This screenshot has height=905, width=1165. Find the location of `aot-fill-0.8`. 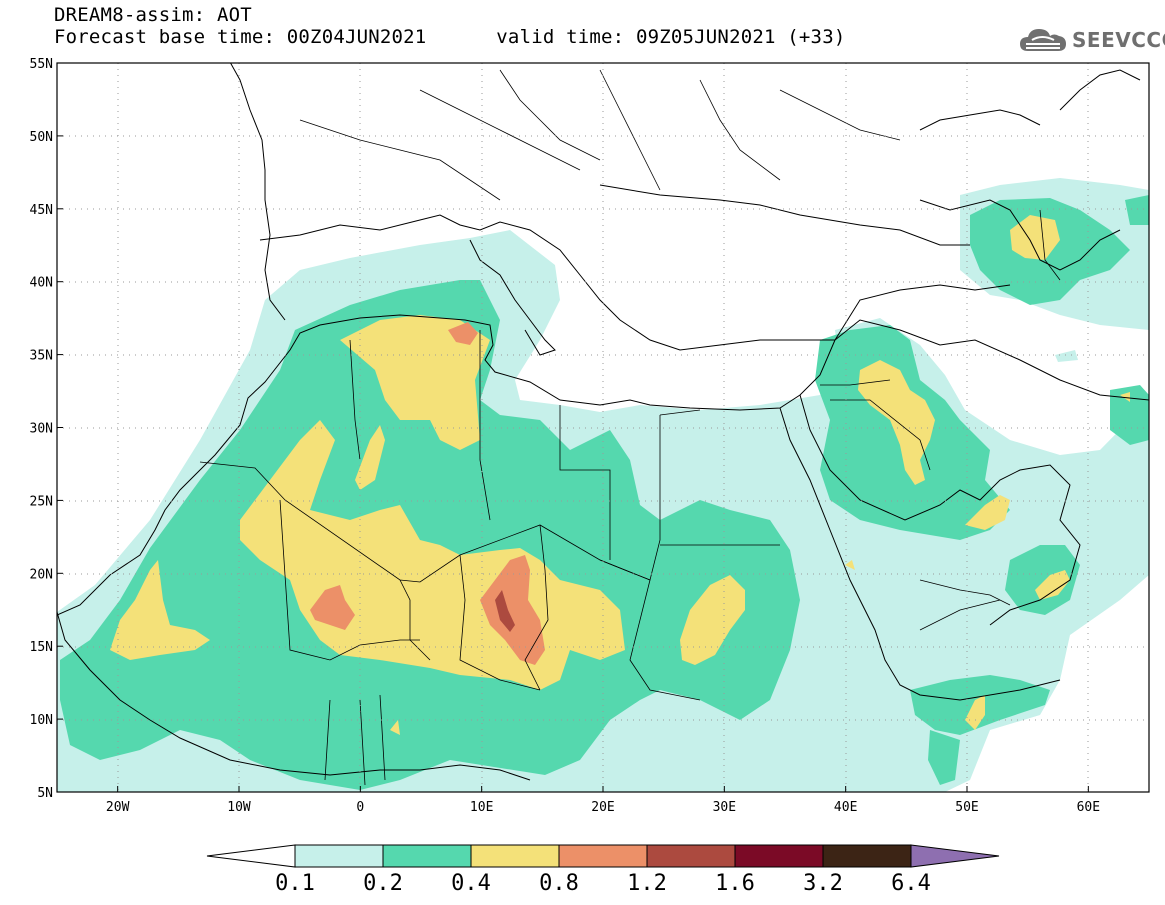

aot-fill-0.8 is located at coordinates (427, 493).